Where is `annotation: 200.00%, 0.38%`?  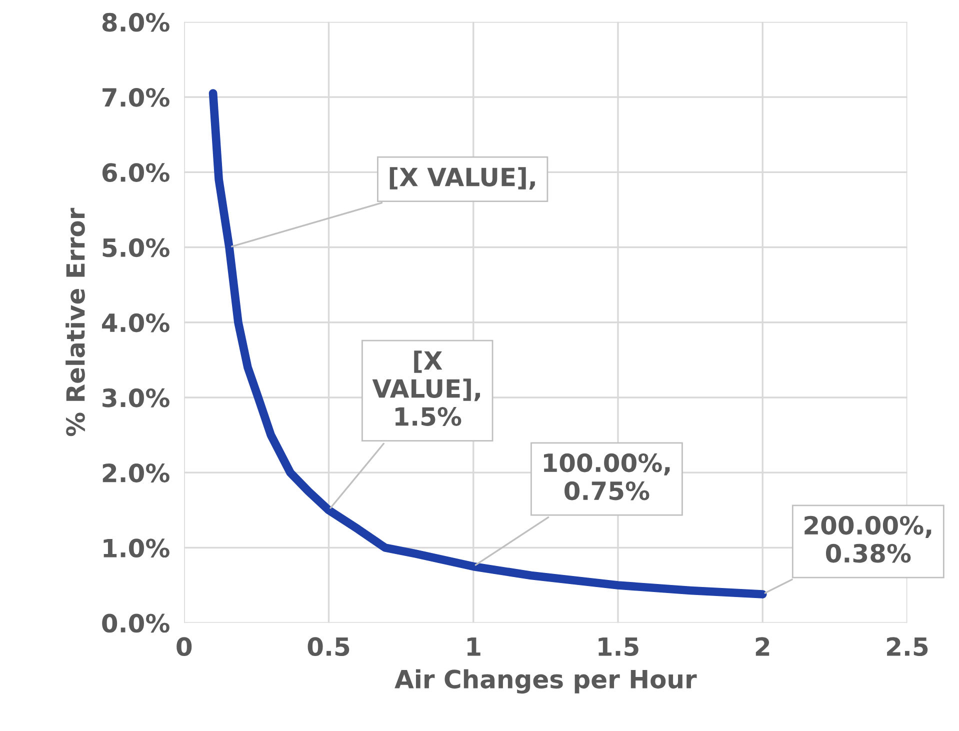 annotation: 200.00%, 0.38% is located at coordinates (868, 539).